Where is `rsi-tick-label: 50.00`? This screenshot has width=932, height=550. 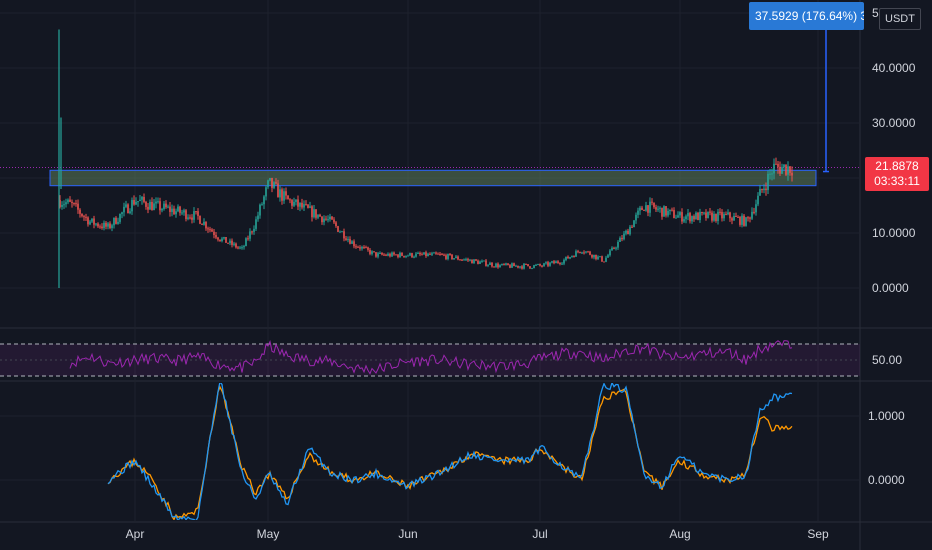
rsi-tick-label: 50.00 is located at coordinates (887, 360).